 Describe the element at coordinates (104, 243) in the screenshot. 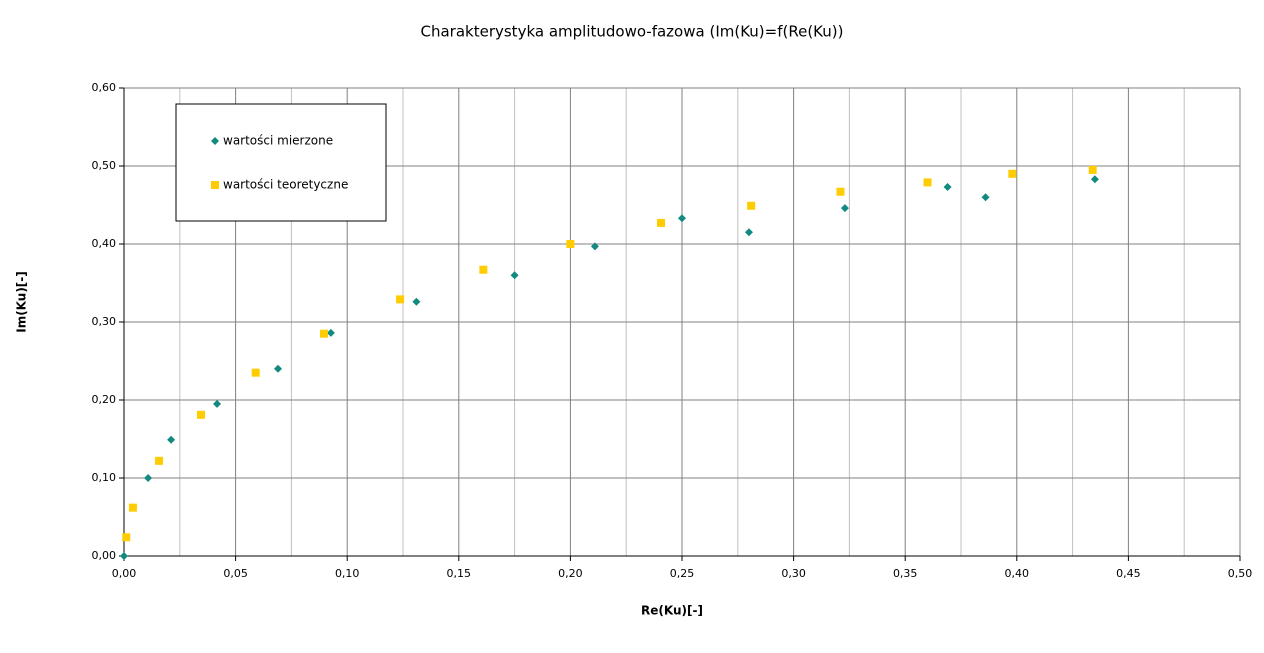

I see `y-tick-label: 0,40` at that location.